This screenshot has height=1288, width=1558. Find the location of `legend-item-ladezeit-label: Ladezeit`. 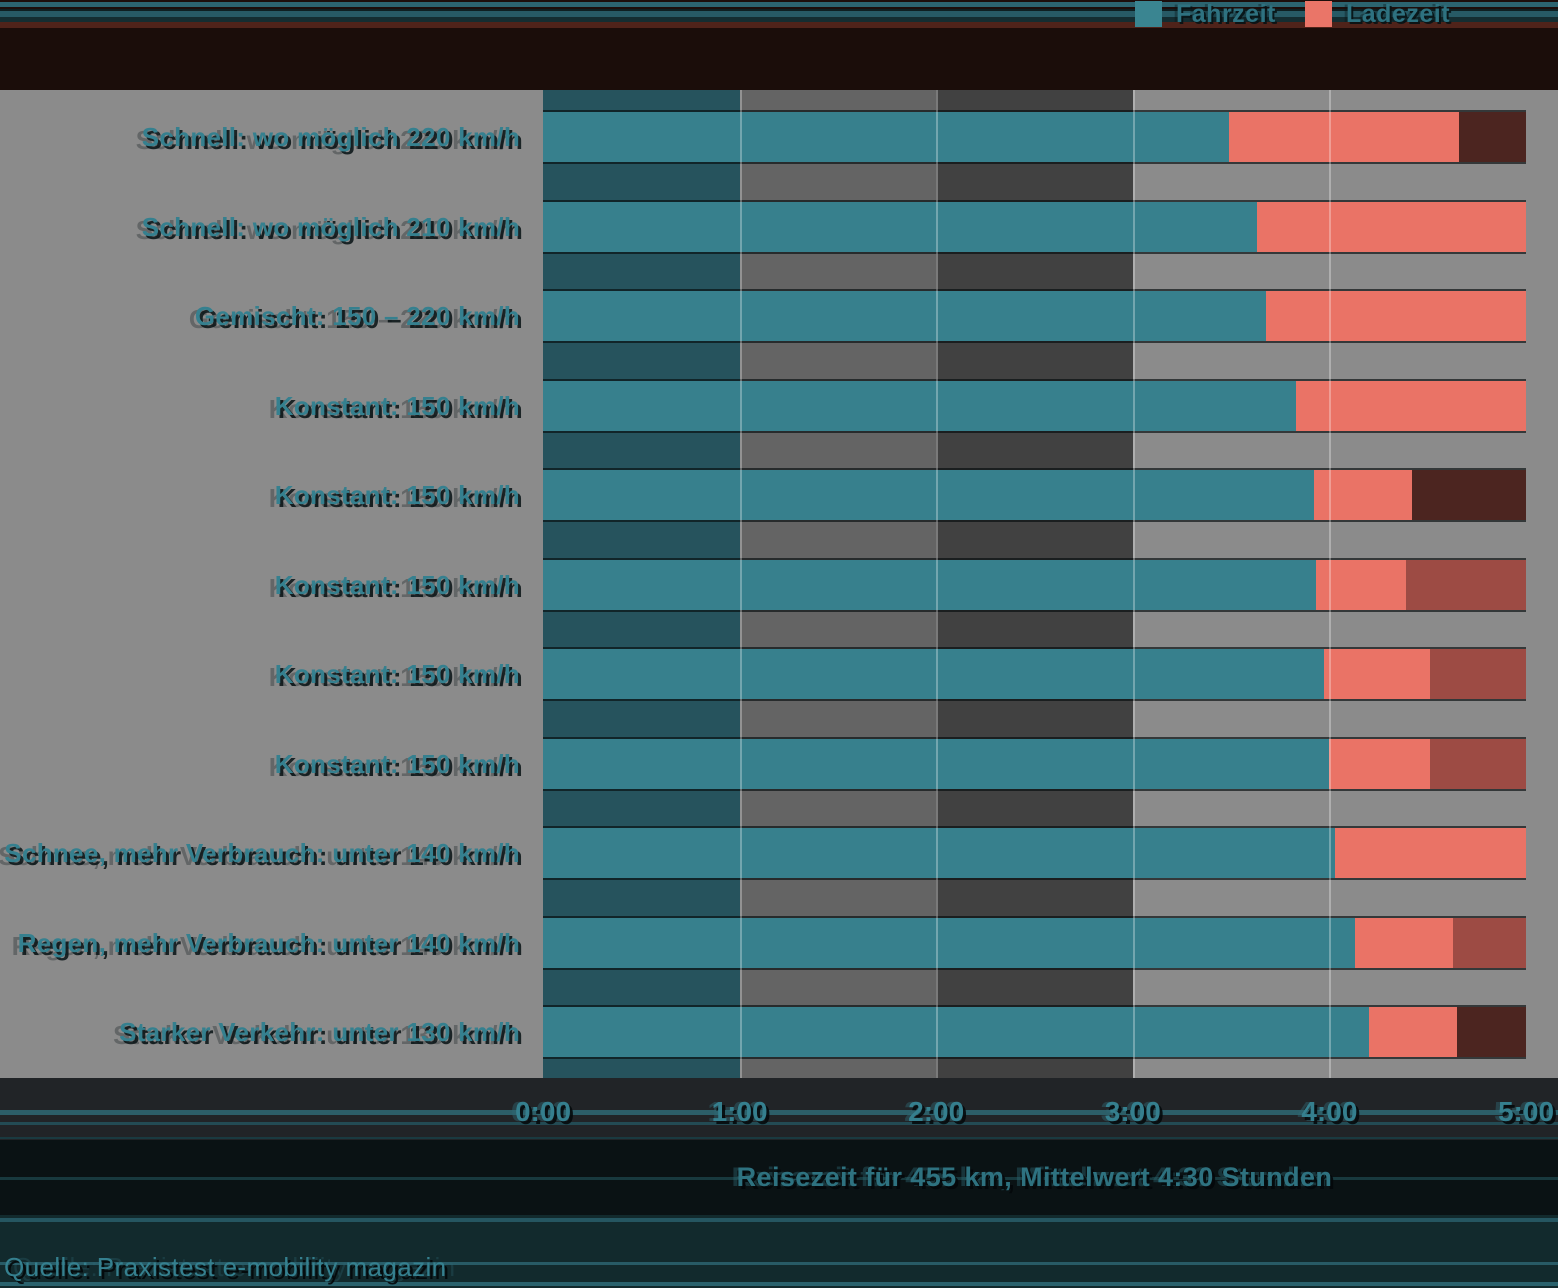

legend-item-ladezeit-label: Ladezeit is located at coordinates (1398, 14).